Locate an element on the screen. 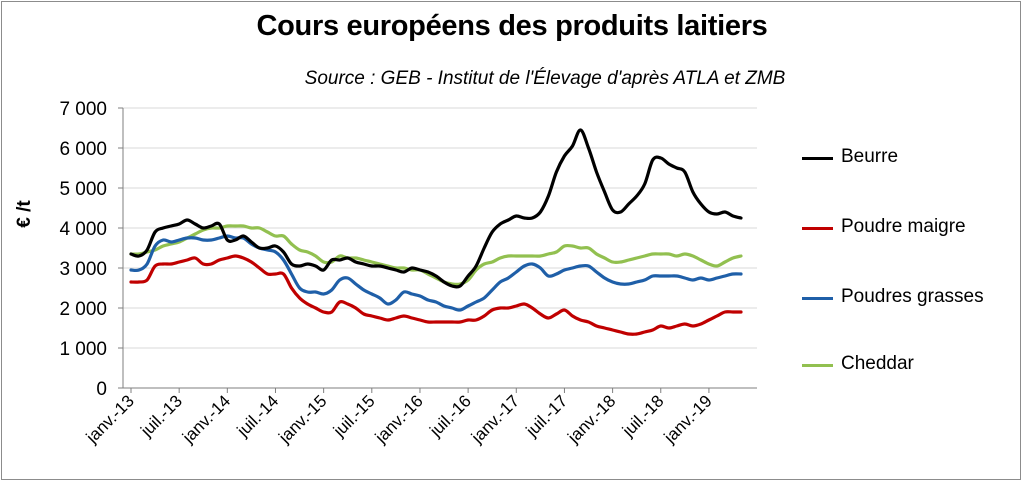 Image resolution: width=1024 pixels, height=483 pixels. series-line-poudre-maigre is located at coordinates (436, 295).